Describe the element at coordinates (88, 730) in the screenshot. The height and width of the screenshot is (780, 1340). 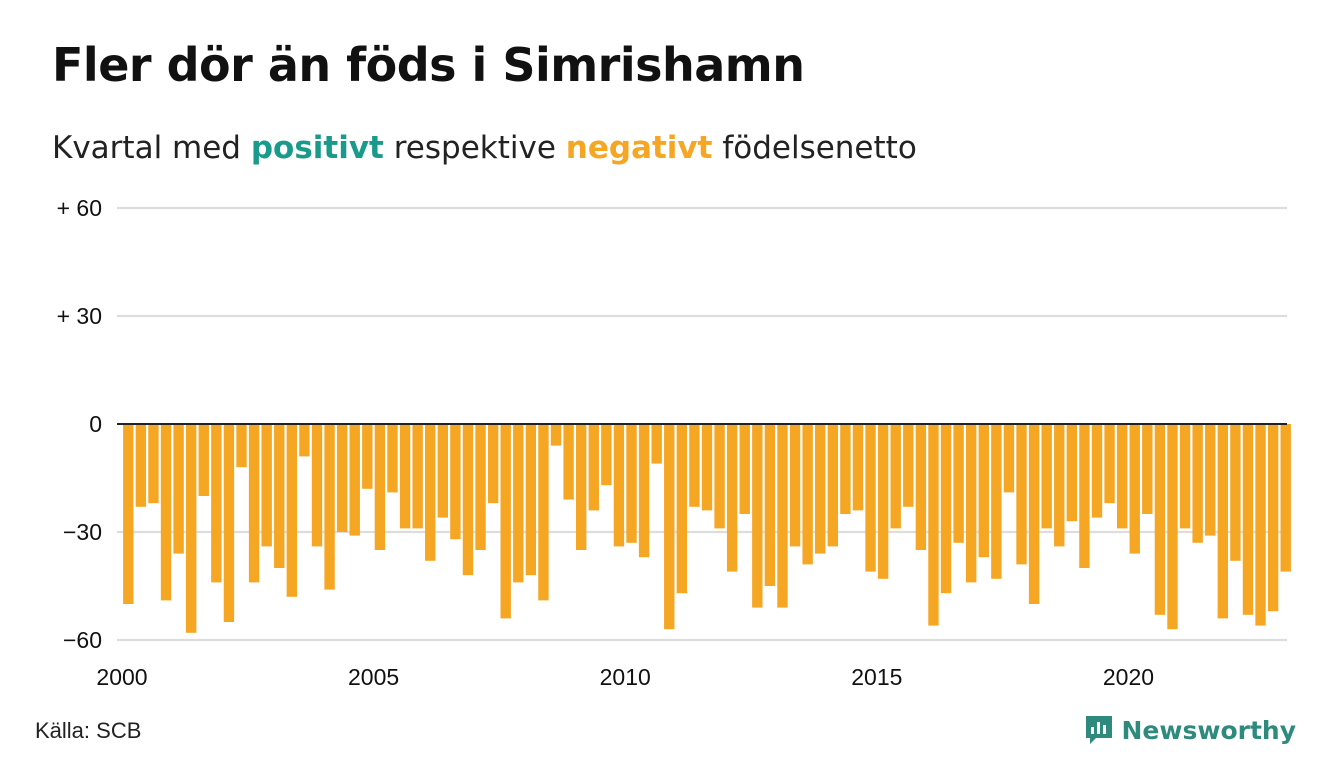
I see `source-note: Källa: SCB` at that location.